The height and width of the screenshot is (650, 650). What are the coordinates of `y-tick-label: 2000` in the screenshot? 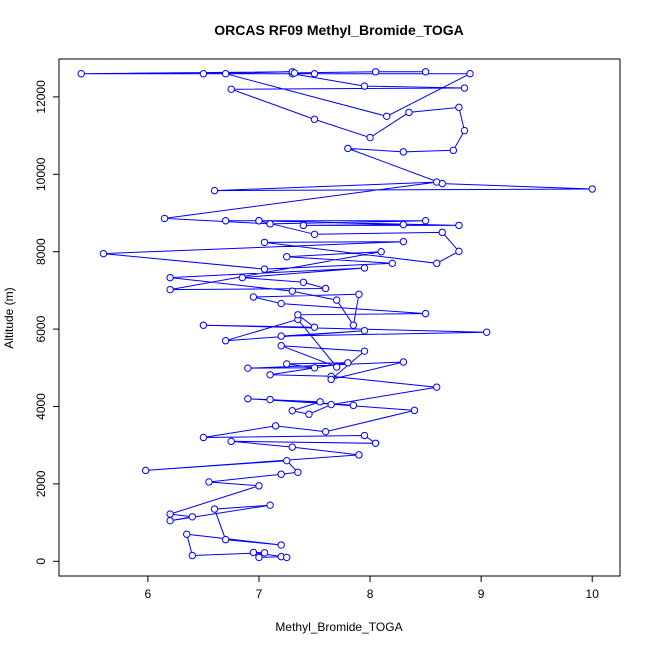 It's located at (41, 483).